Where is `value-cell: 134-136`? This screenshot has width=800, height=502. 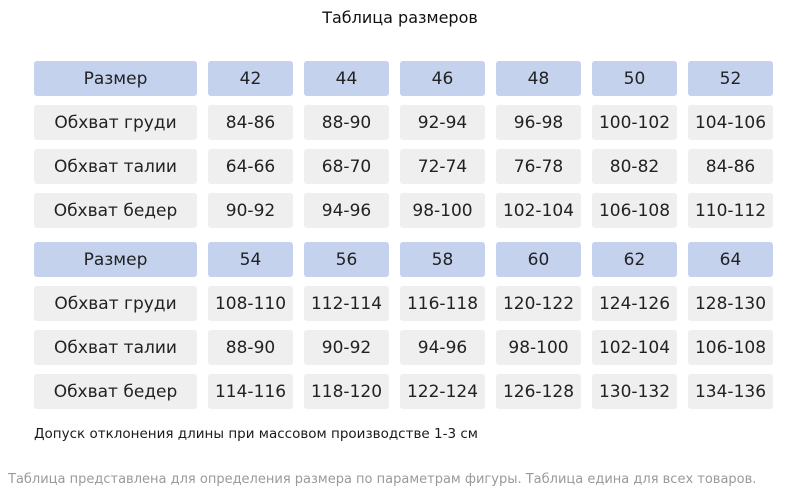
value-cell: 134-136 is located at coordinates (730, 391).